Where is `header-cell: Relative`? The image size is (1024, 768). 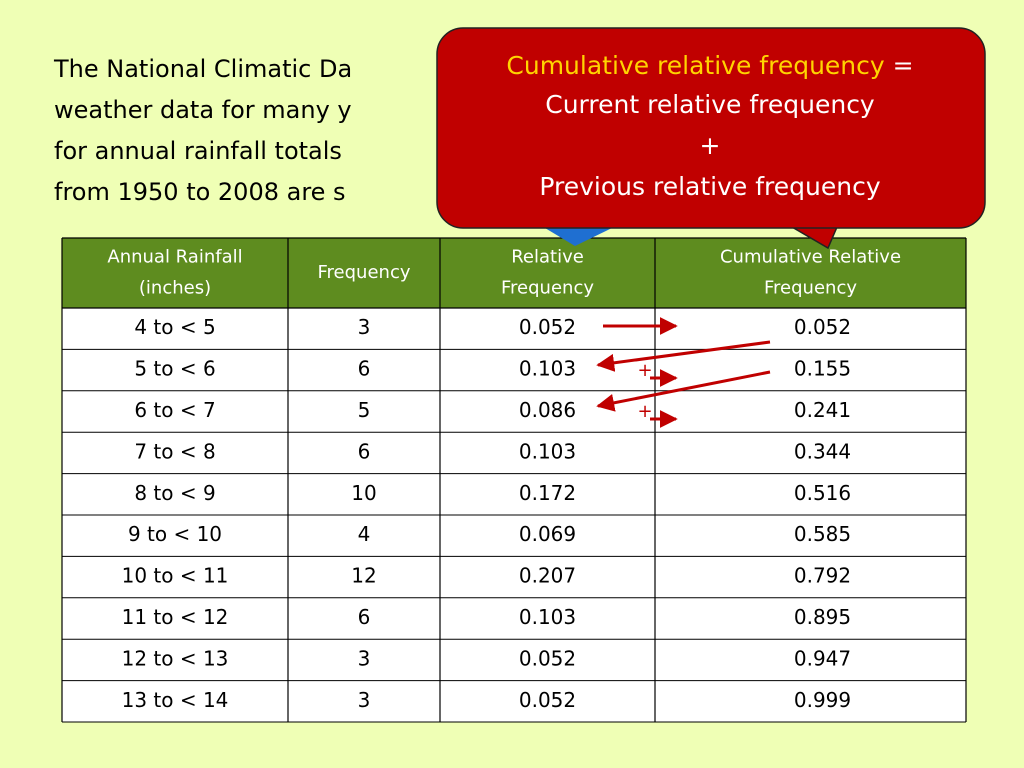 header-cell: Relative is located at coordinates (547, 257).